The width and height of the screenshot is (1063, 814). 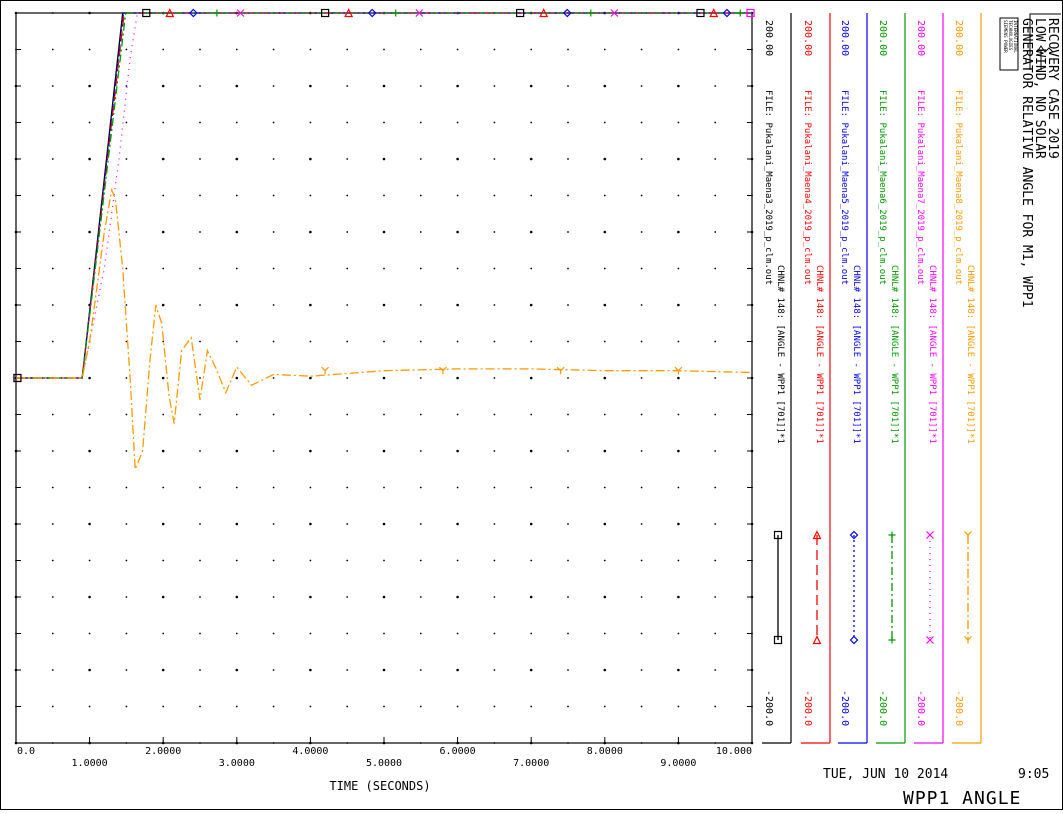 What do you see at coordinates (379, 786) in the screenshot?
I see `x-axis-label: TIME (SECONDS)` at bounding box center [379, 786].